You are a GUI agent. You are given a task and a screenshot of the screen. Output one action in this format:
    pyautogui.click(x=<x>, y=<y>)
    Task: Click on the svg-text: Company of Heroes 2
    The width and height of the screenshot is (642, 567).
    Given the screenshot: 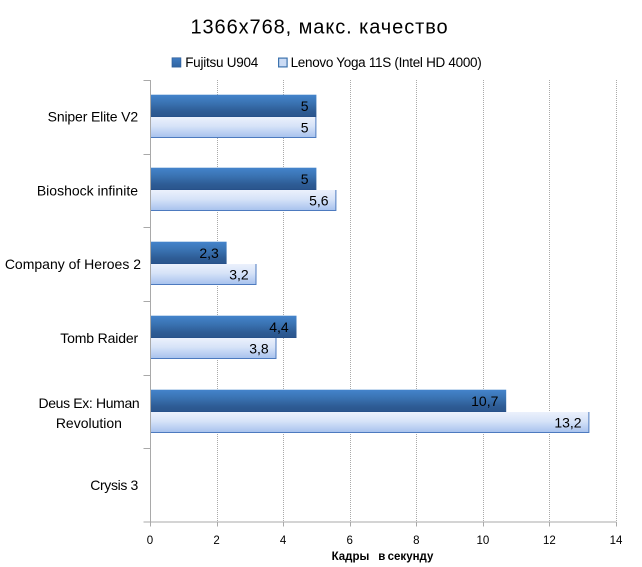 What is the action you would take?
    pyautogui.click(x=73, y=264)
    